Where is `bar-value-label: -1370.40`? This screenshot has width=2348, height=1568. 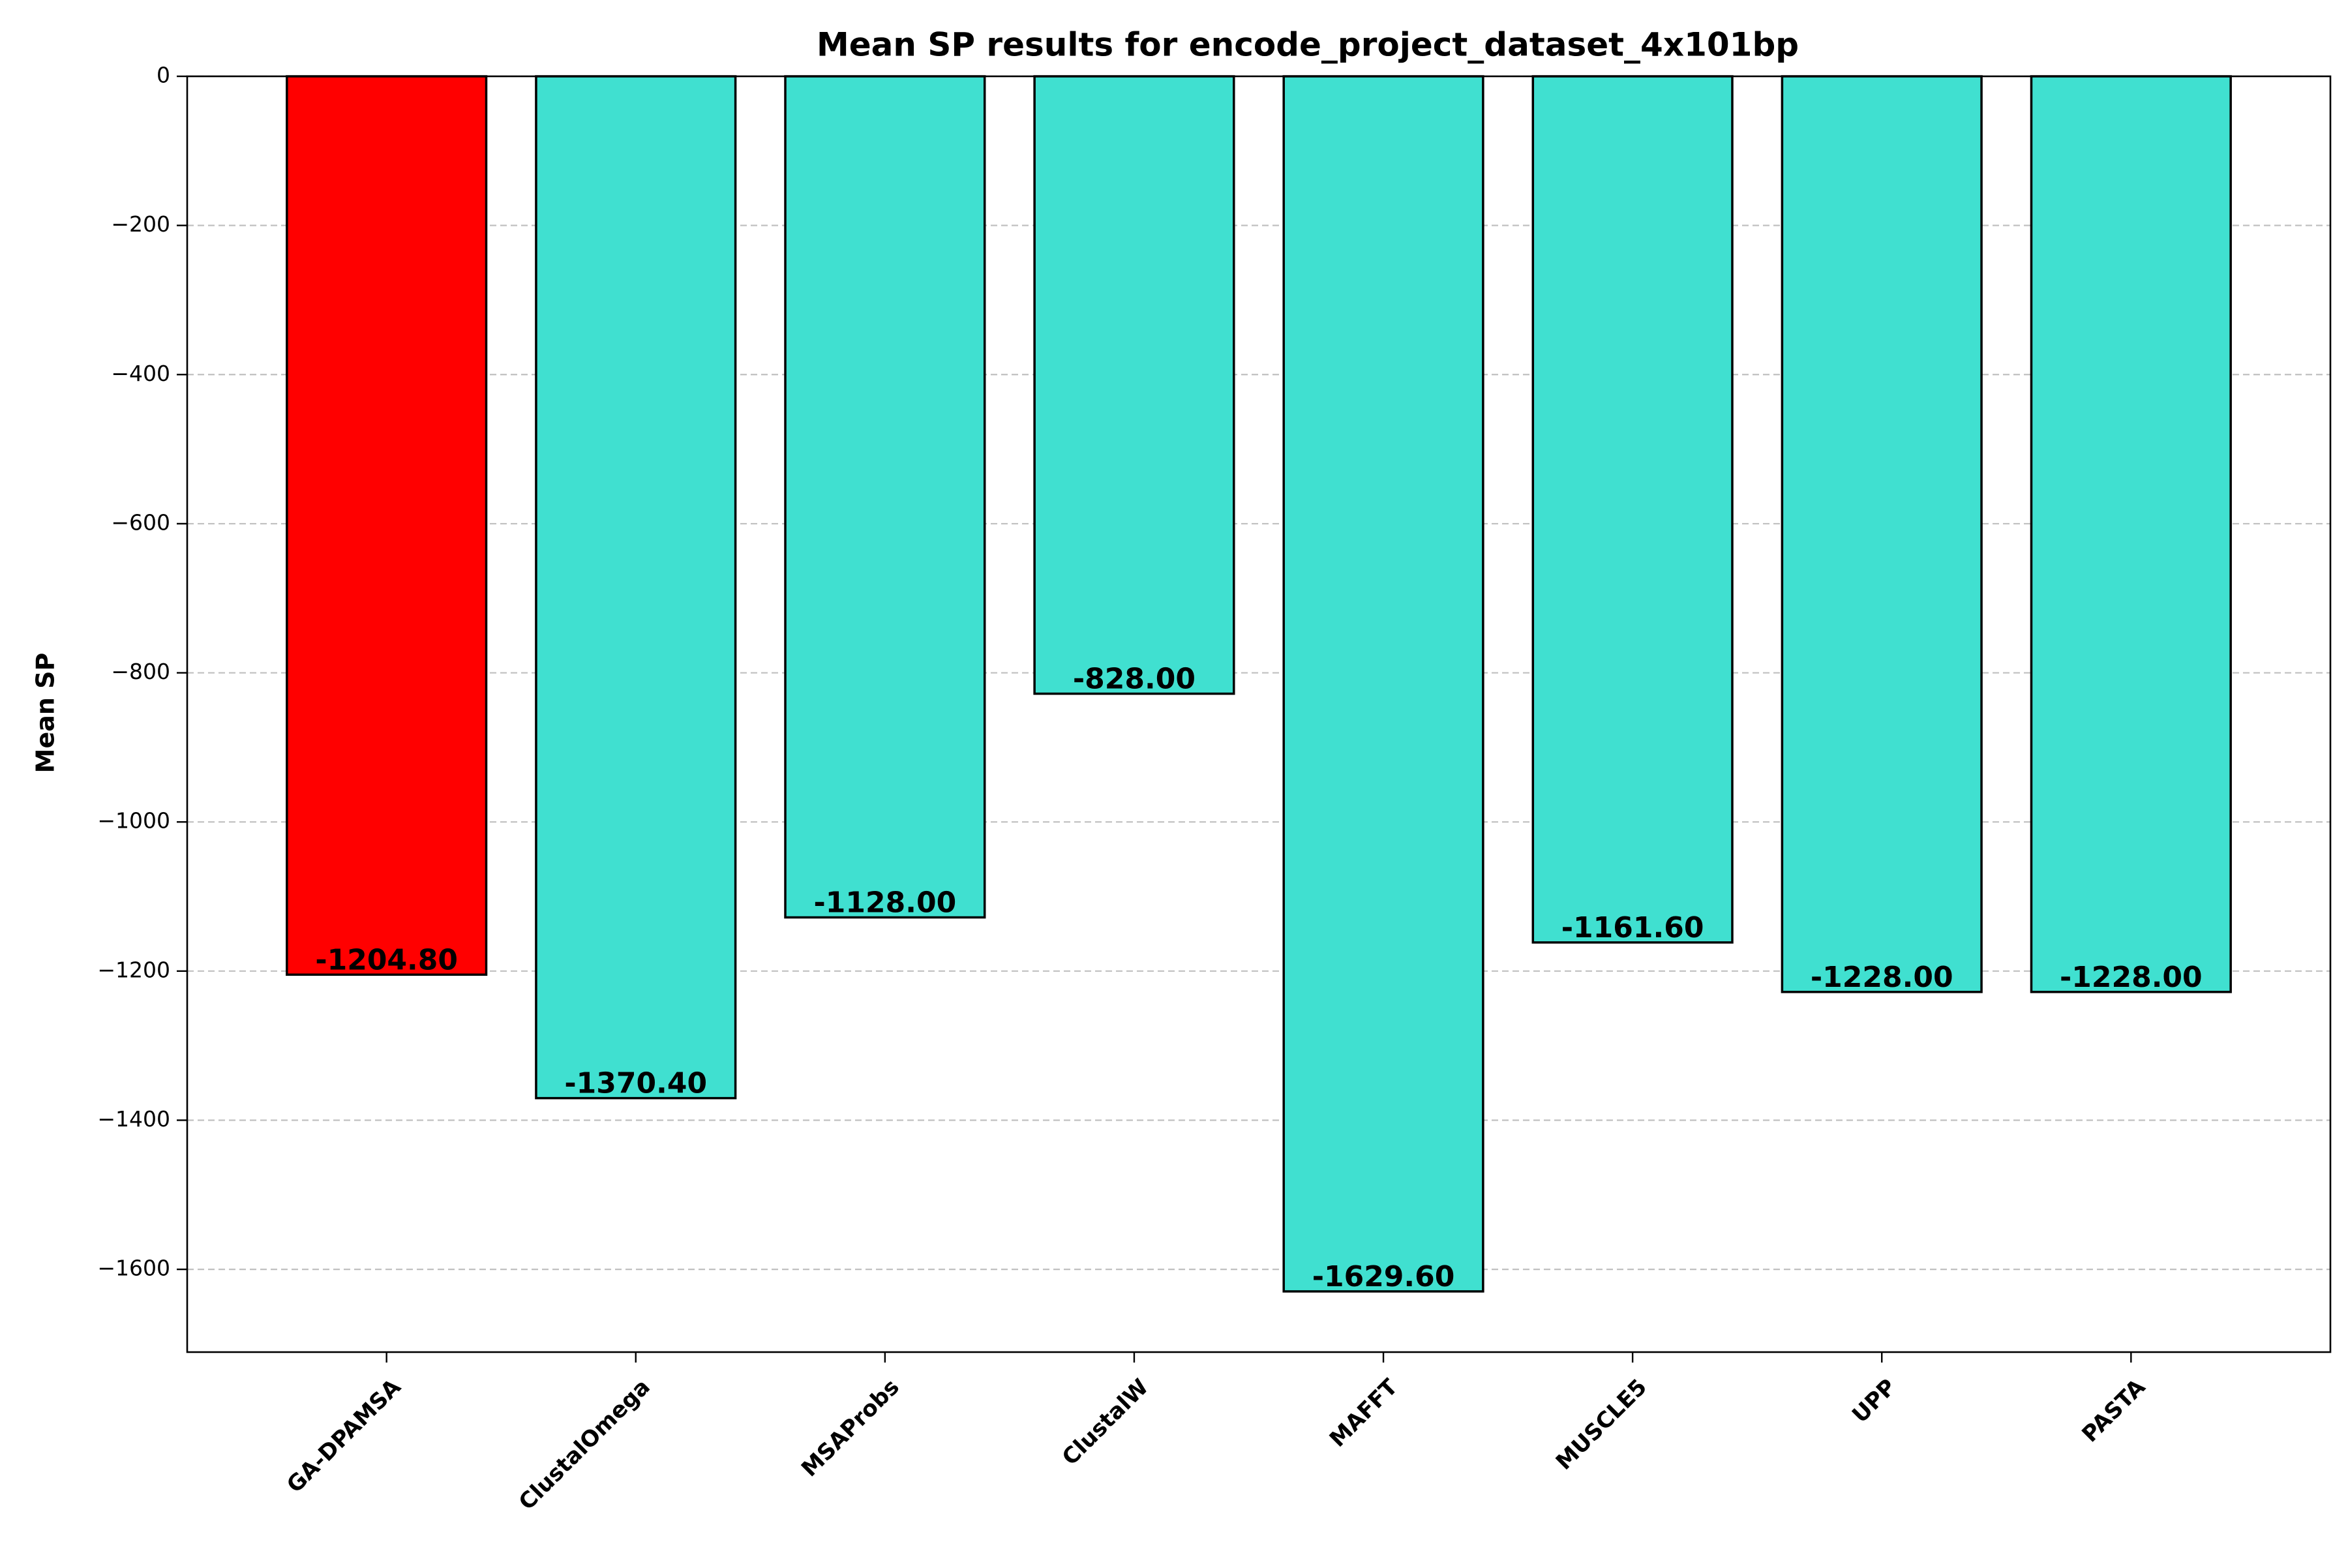 bar-value-label: -1370.40 is located at coordinates (636, 1083).